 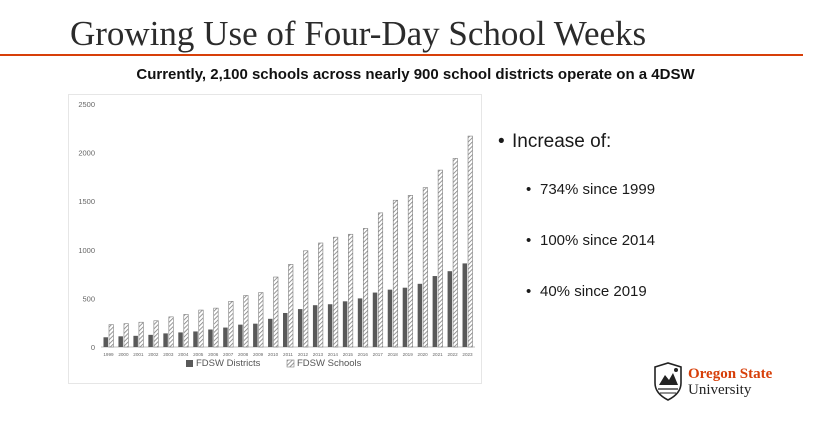 I want to click on x-tick-label: 2002, so click(x=153, y=354).